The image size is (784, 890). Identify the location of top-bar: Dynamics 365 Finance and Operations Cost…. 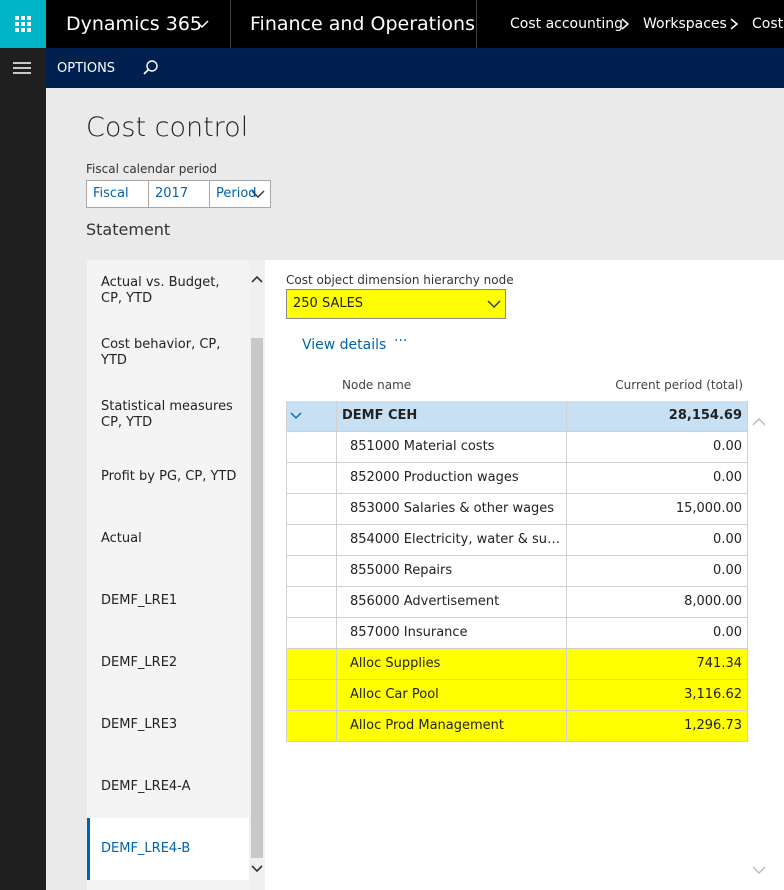
(392, 24).